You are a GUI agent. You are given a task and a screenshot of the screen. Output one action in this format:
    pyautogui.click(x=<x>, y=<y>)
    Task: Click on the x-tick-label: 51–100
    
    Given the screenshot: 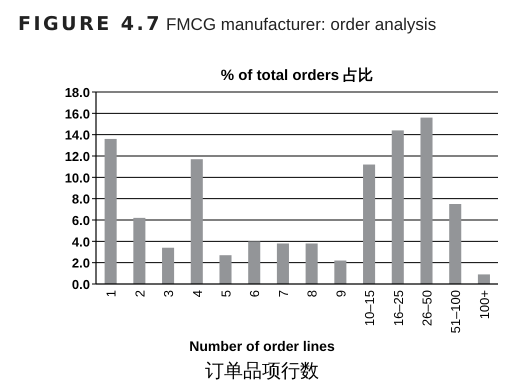 What is the action you would take?
    pyautogui.click(x=456, y=312)
    